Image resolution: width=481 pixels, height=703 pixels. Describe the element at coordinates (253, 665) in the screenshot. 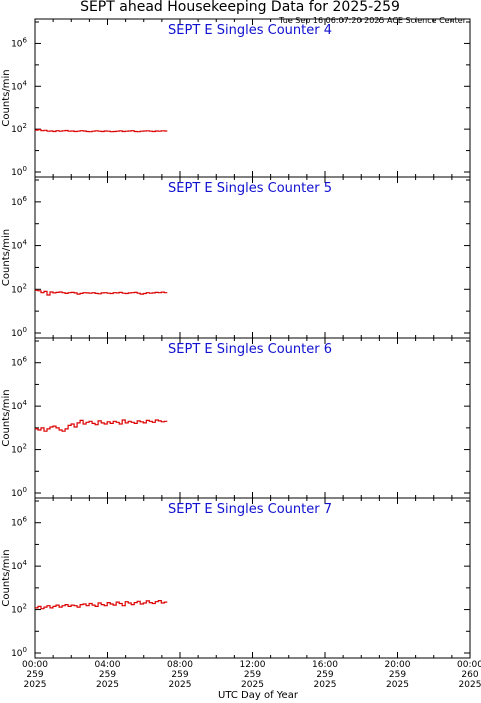

I see `x-tick-label: 12:00` at that location.